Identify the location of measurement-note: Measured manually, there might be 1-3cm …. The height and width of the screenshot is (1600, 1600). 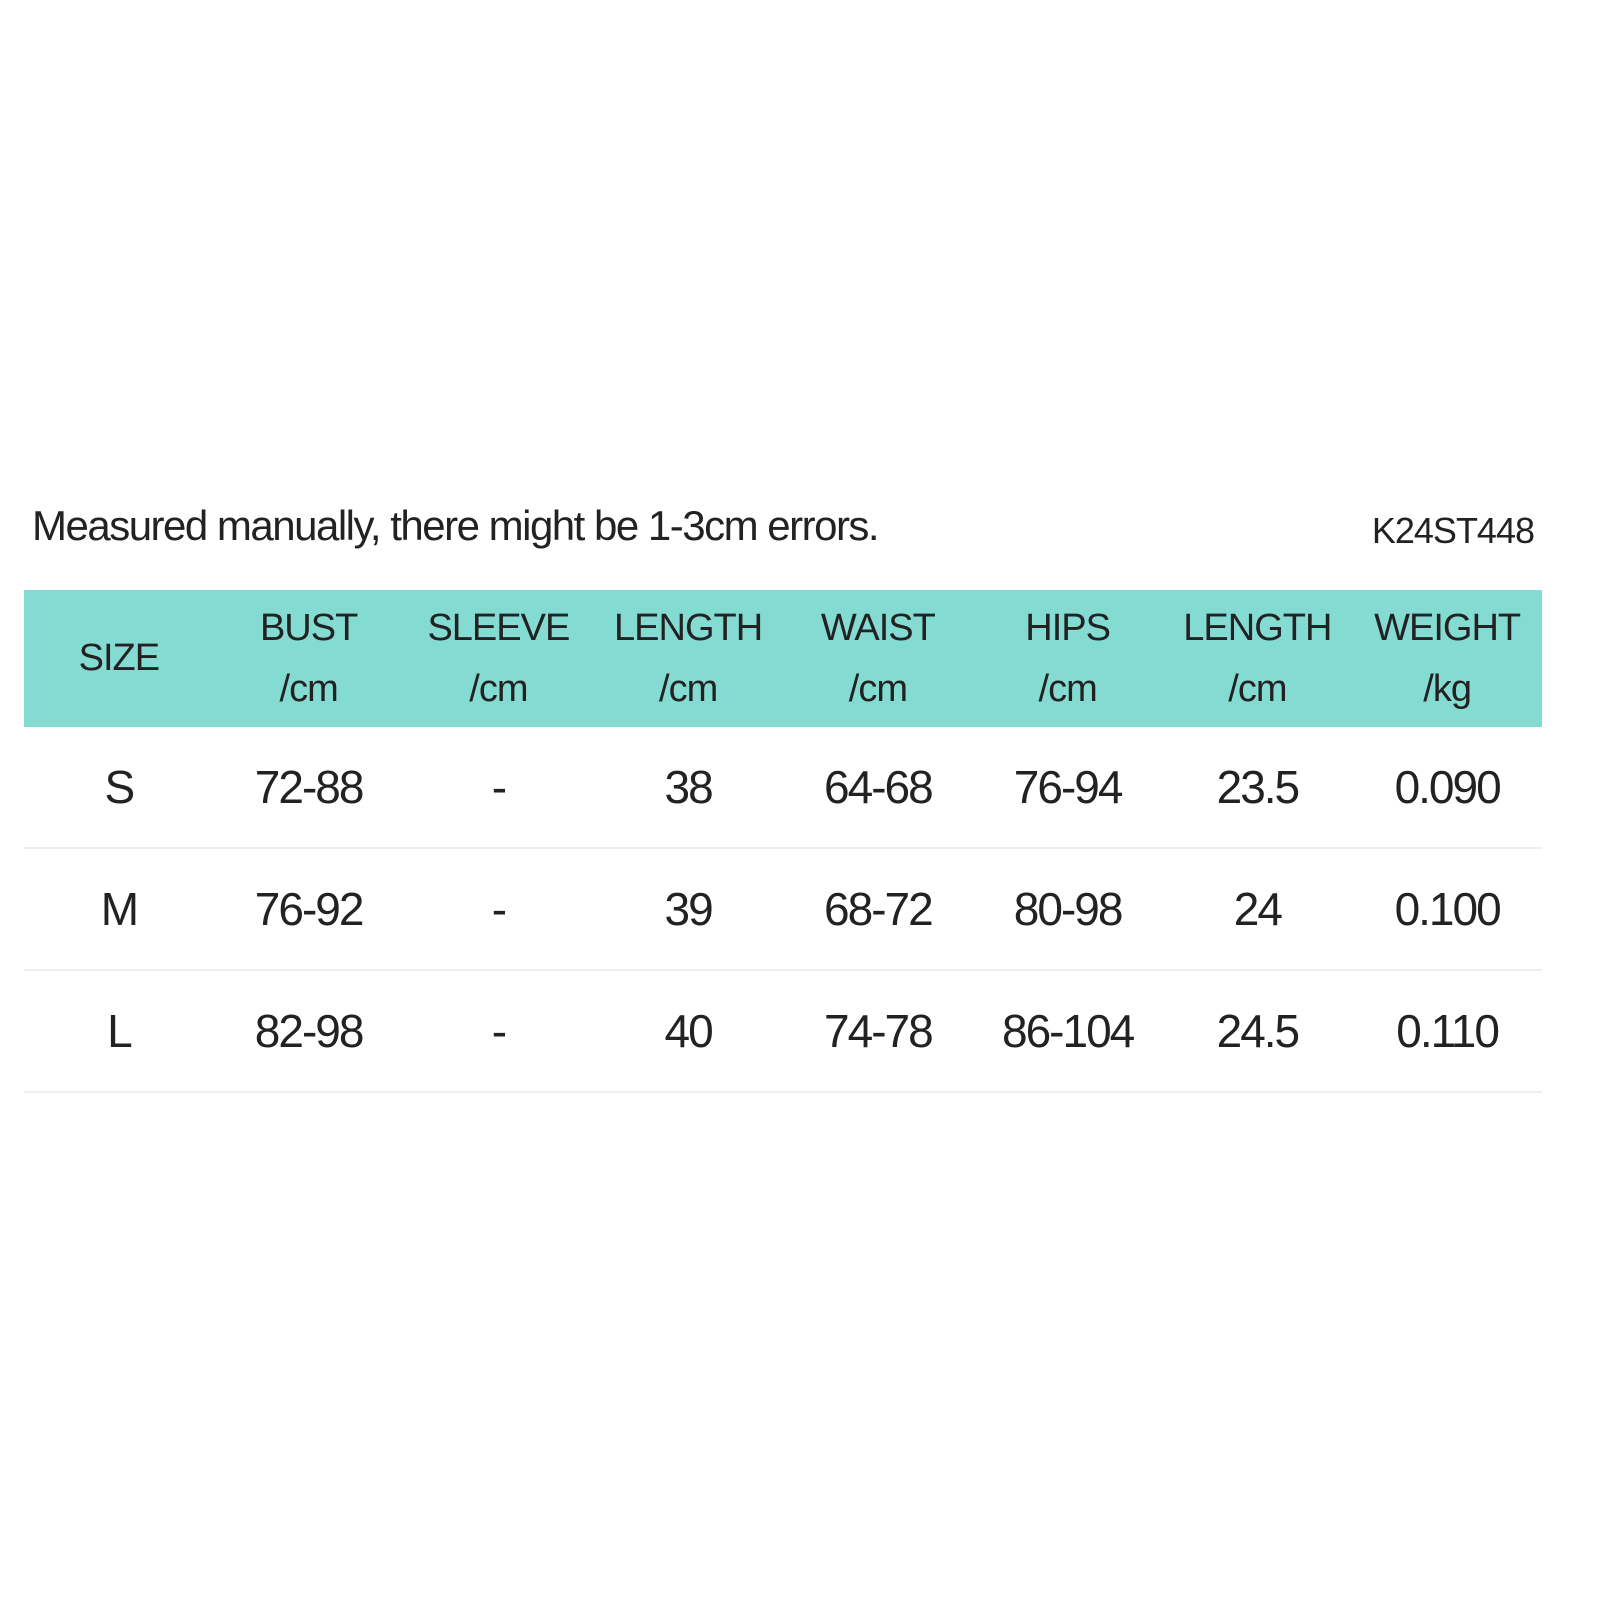
(456, 525).